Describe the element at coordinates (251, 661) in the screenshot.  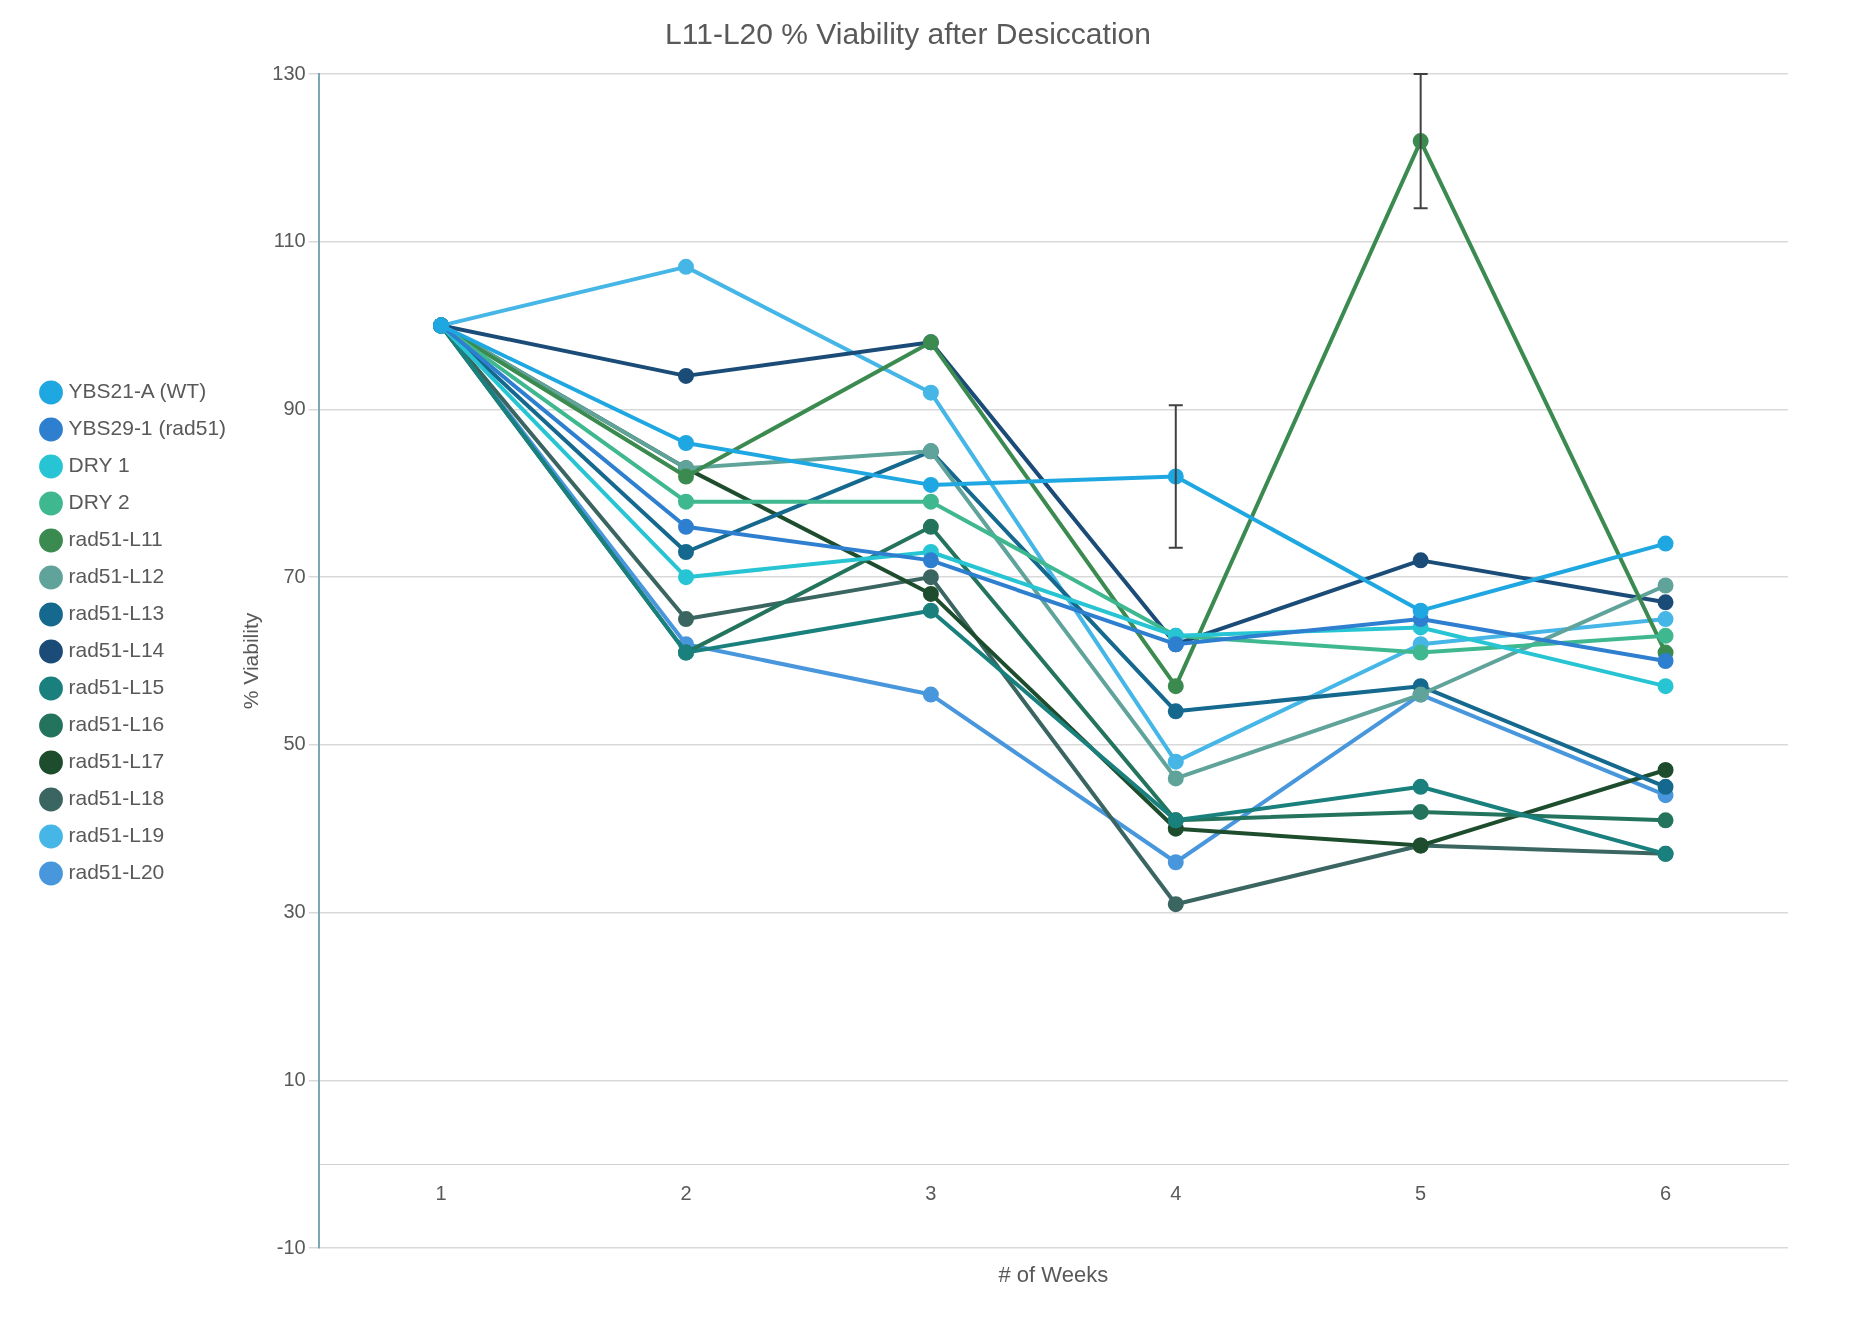
I see `y-axis-title: % Viability` at that location.